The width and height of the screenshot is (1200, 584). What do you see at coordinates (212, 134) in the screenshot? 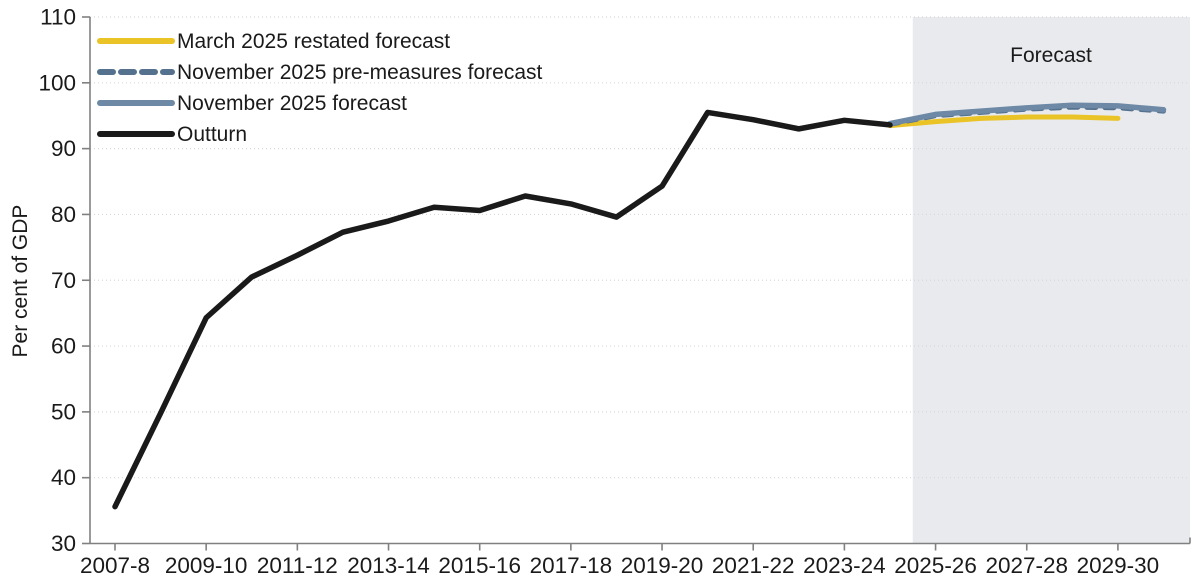
I see `legend-label-3: Outturn` at bounding box center [212, 134].